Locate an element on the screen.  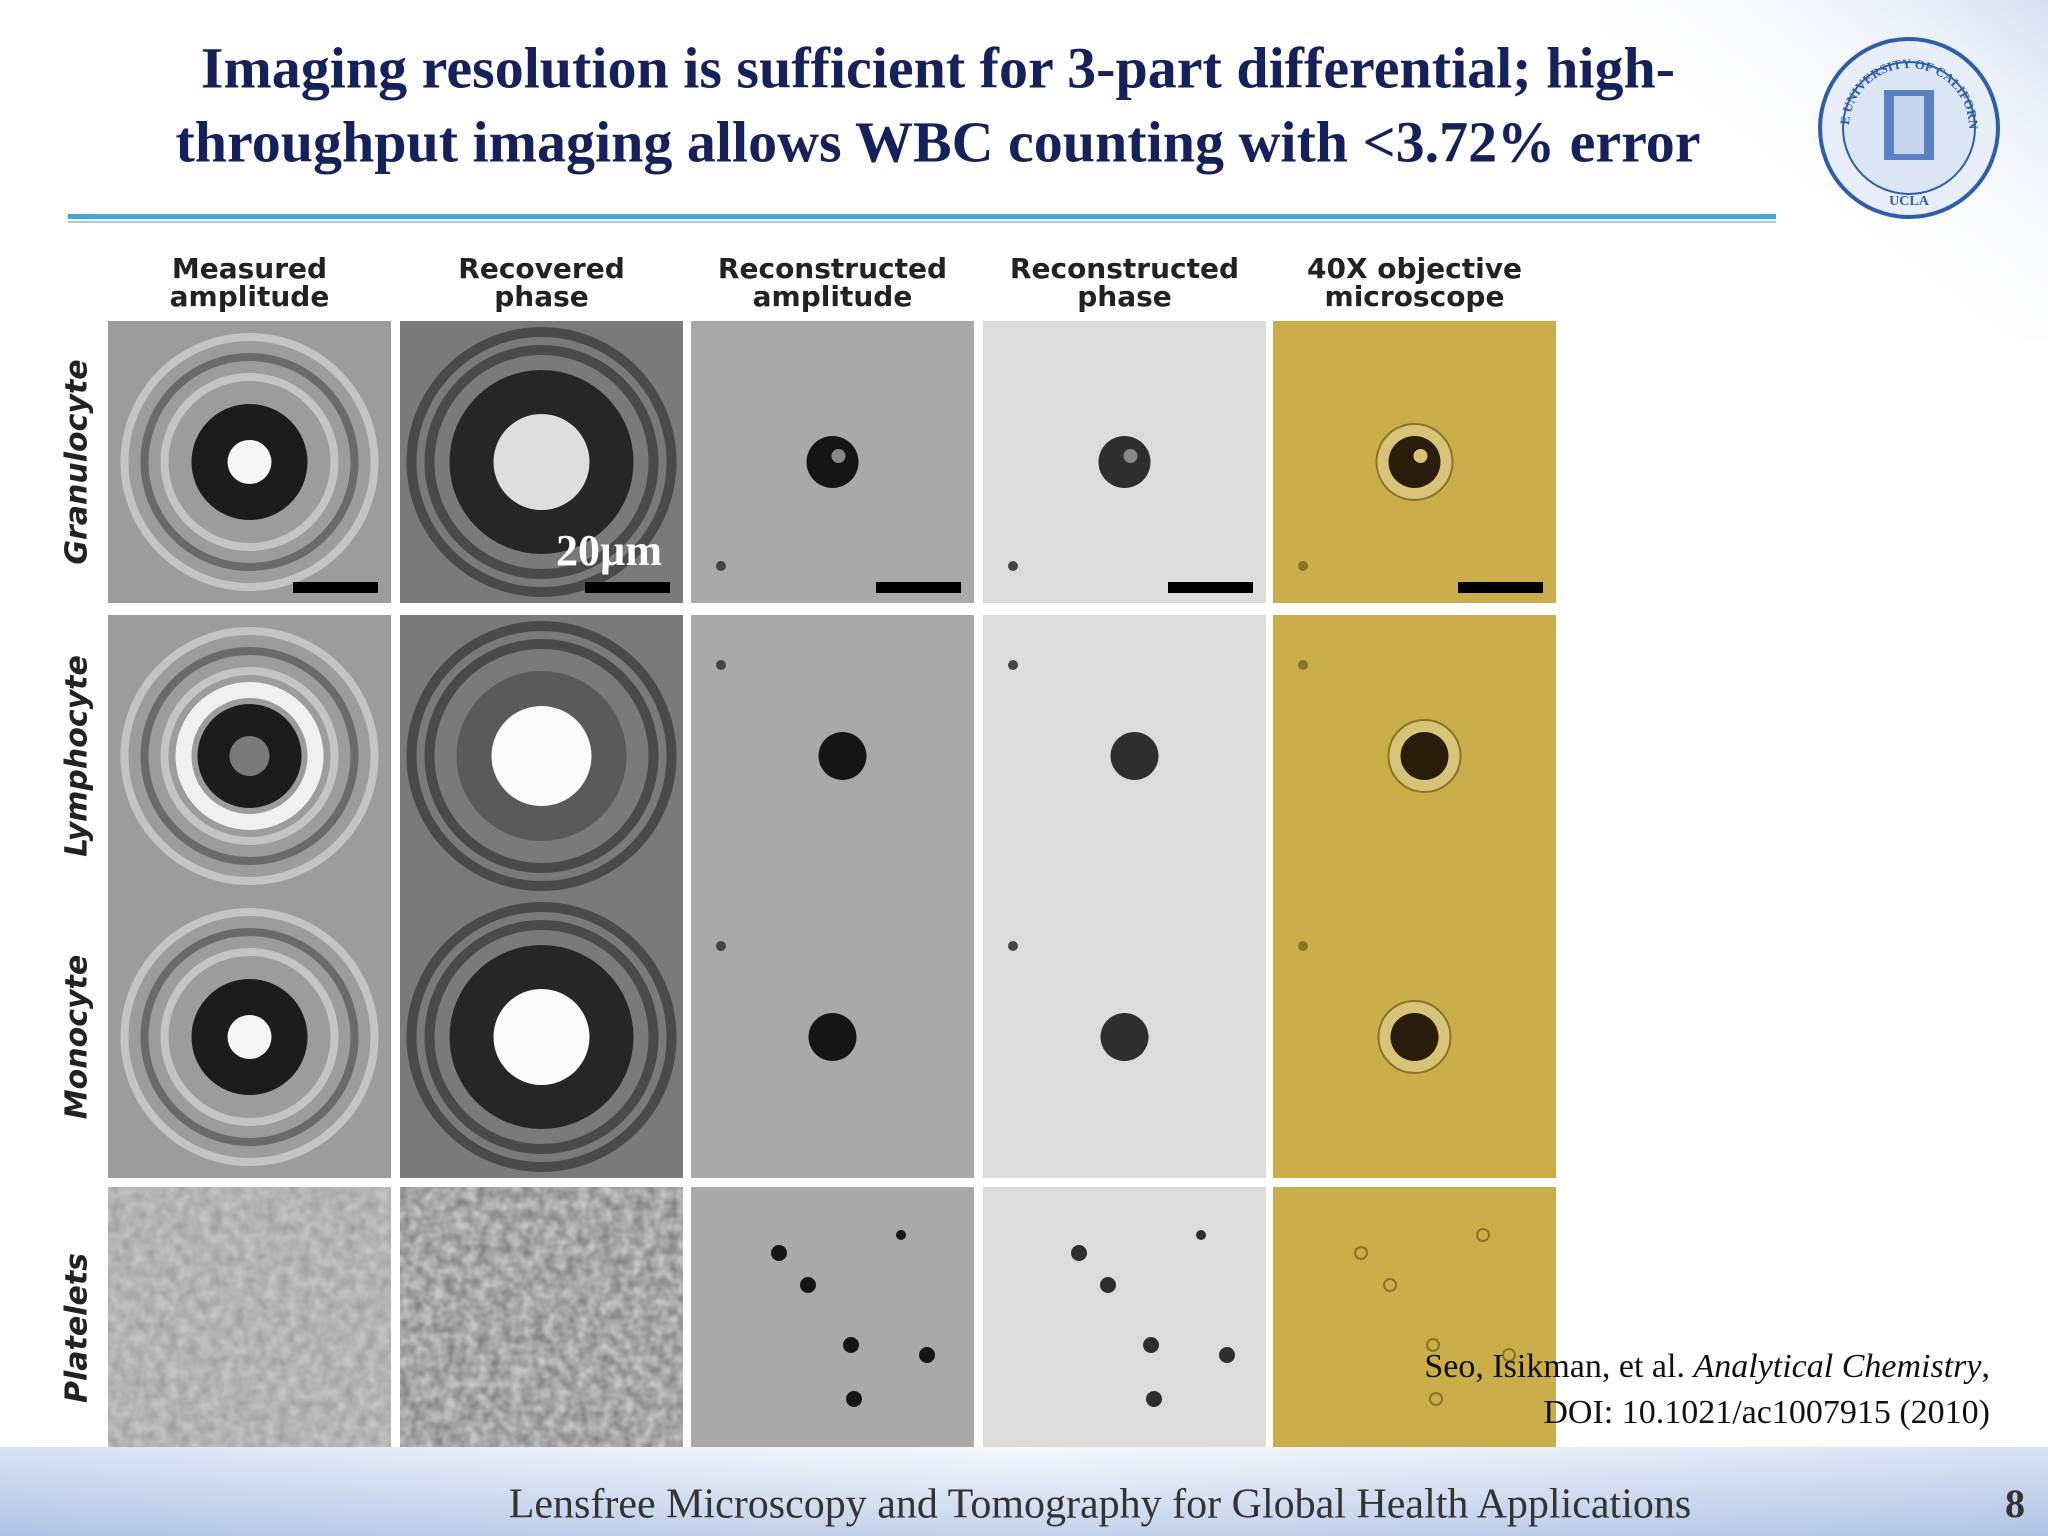
row-label: Monocyte is located at coordinates (77, 1037).